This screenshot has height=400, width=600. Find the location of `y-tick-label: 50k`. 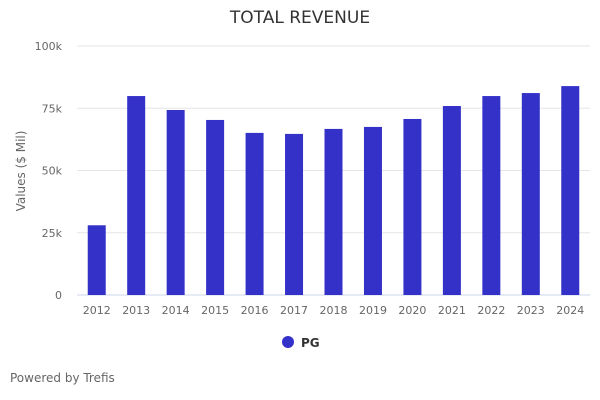

y-tick-label: 50k is located at coordinates (52, 171).